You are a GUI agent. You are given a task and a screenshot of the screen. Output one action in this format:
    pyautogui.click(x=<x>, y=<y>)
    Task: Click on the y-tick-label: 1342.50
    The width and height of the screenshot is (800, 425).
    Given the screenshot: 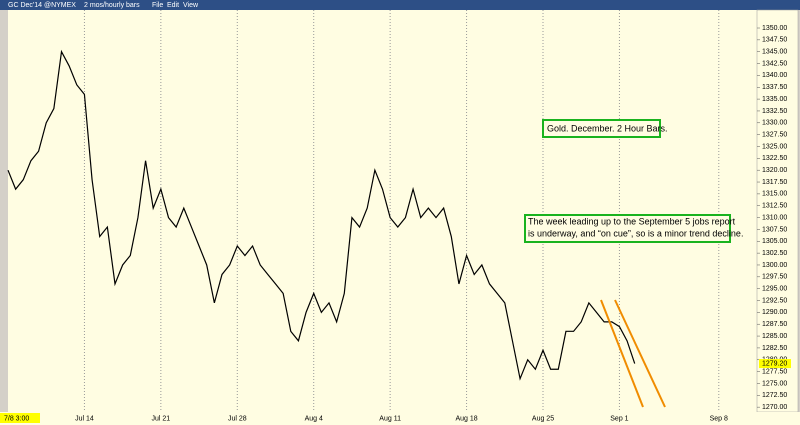 What is the action you would take?
    pyautogui.click(x=774, y=63)
    